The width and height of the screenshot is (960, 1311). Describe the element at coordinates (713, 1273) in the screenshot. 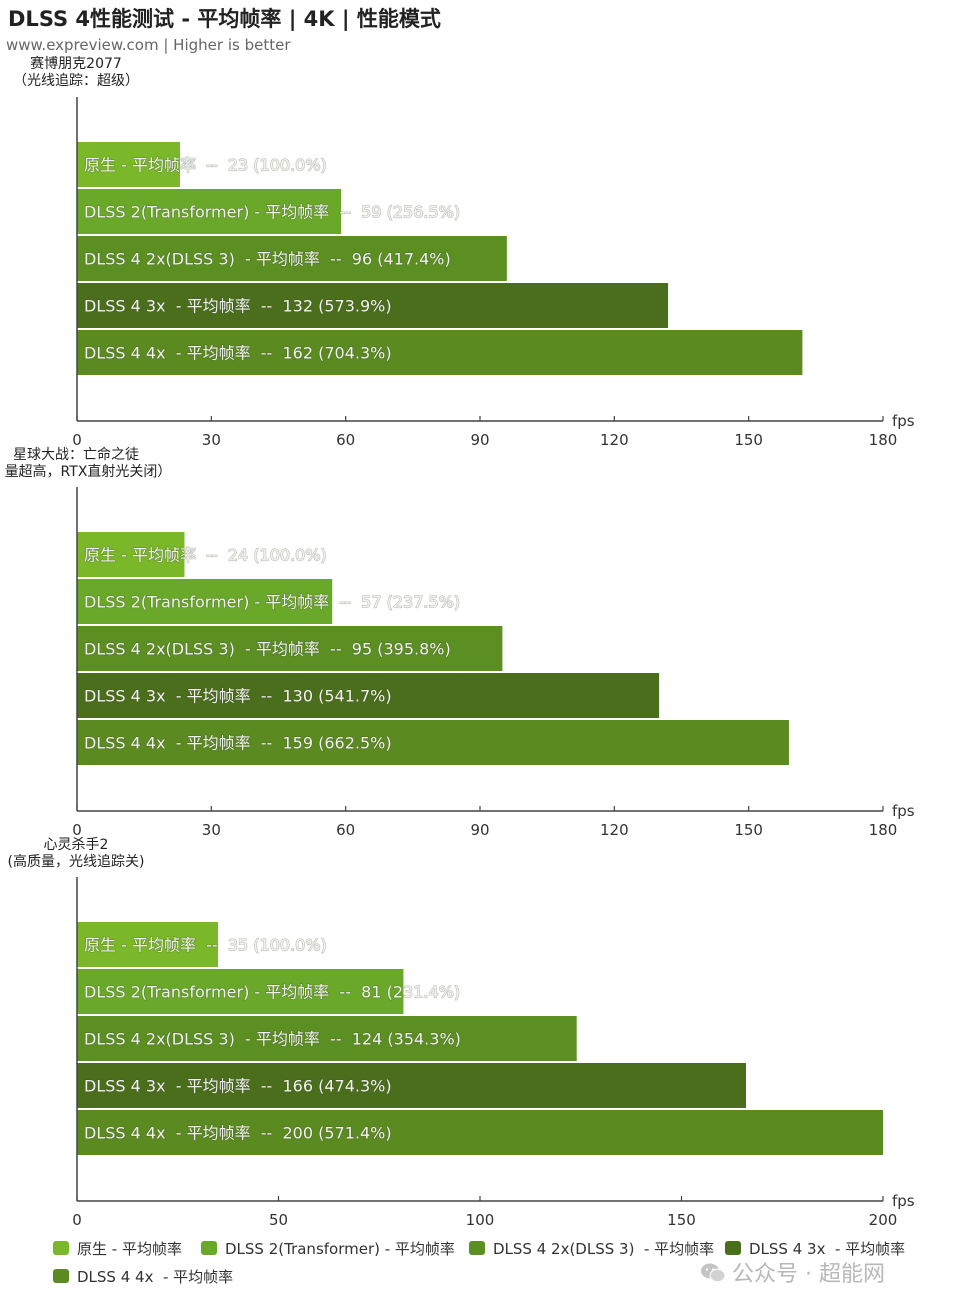

I see `wechat-icon` at that location.